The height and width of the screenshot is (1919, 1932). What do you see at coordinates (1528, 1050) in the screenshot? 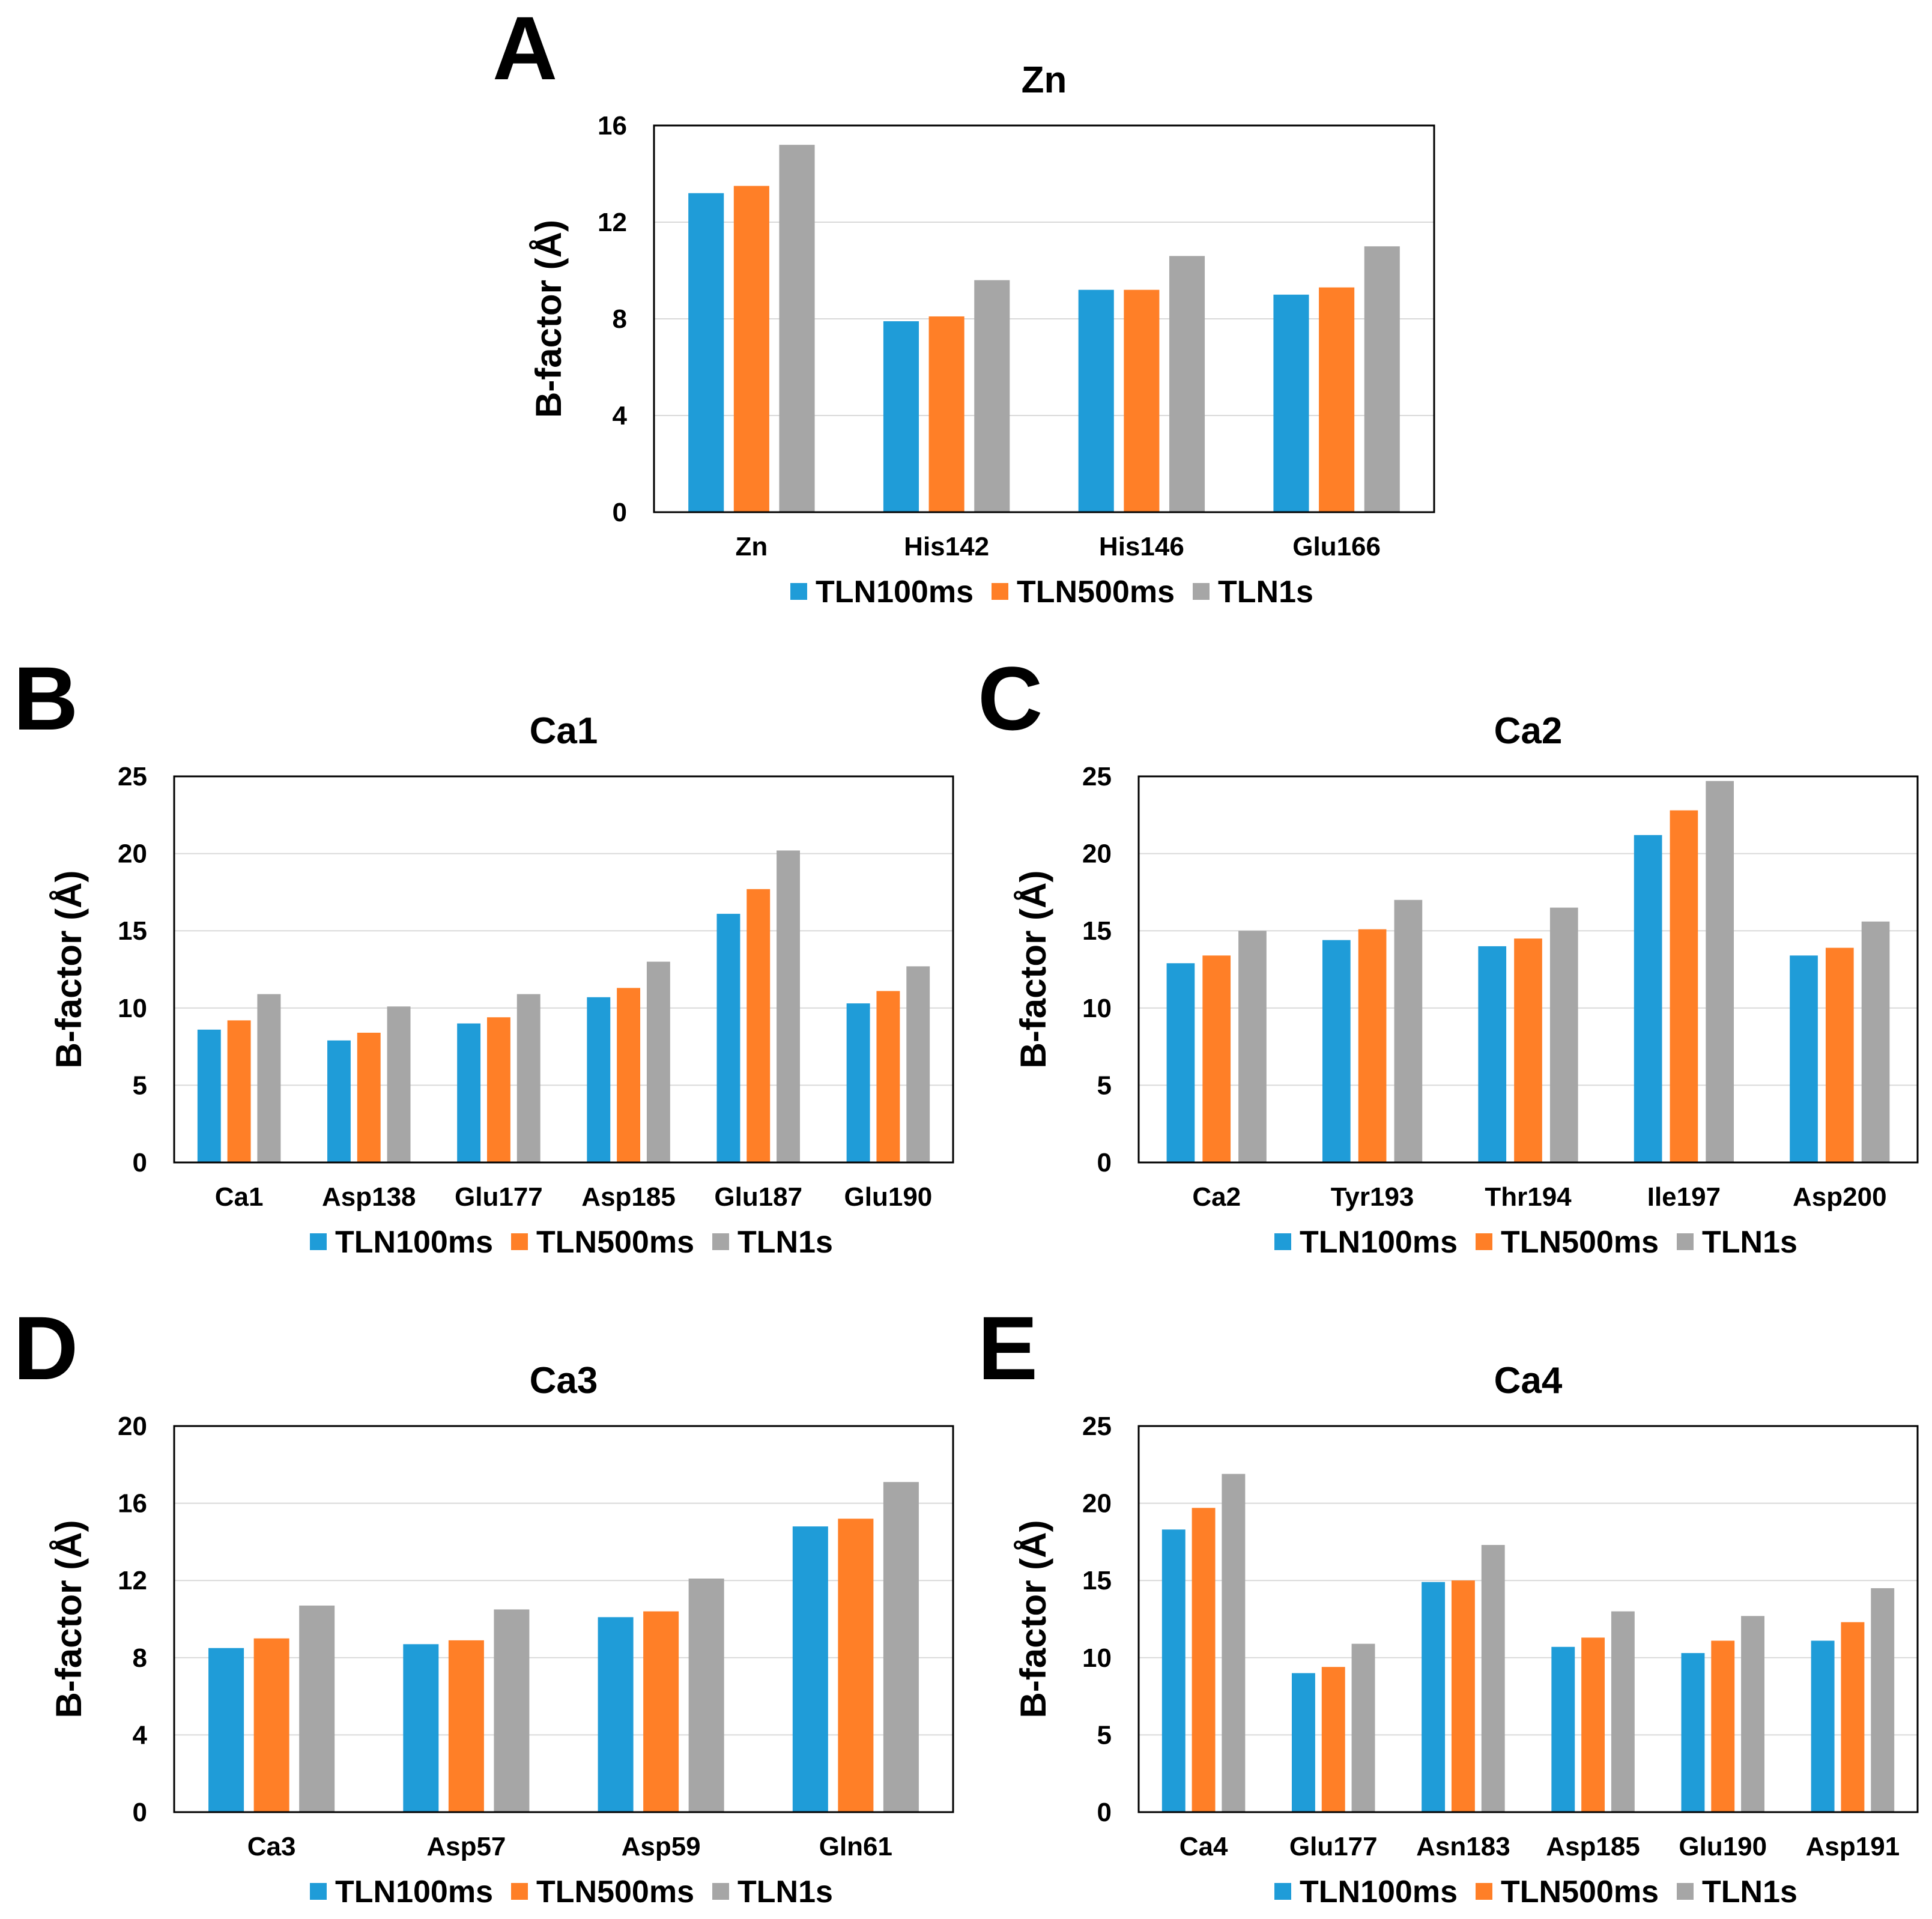
I see `bar-tln500ms-thr194` at bounding box center [1528, 1050].